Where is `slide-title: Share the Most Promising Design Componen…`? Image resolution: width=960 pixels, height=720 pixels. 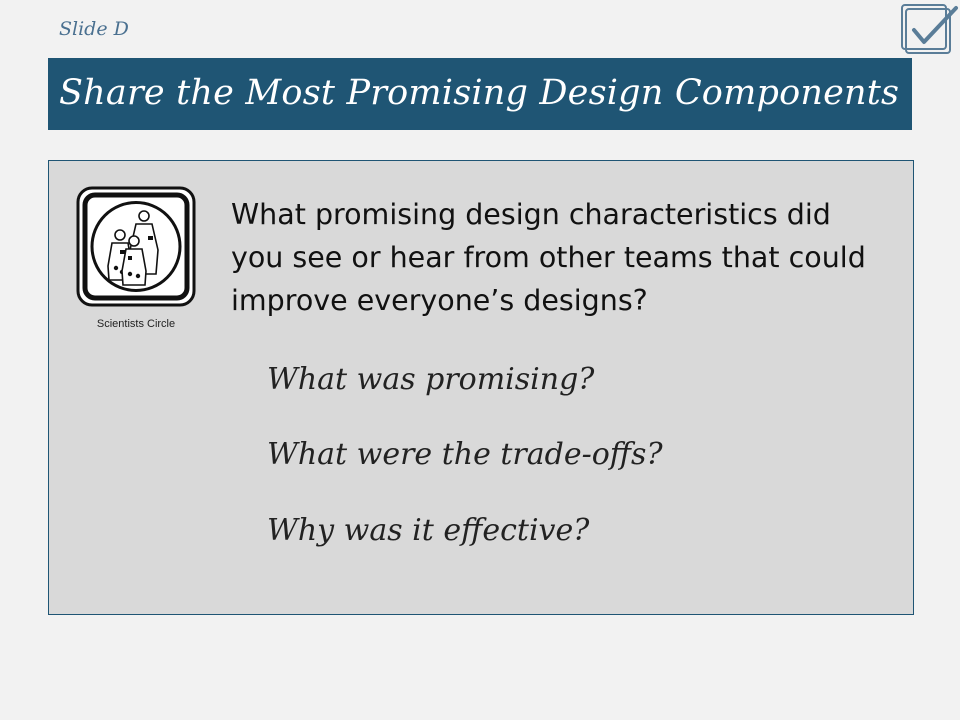
slide-title: Share the Most Promising Design Componen… is located at coordinates (479, 93).